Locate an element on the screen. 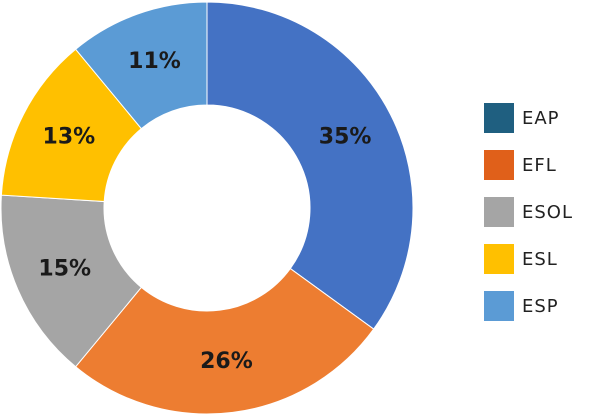  legend-label: ESP is located at coordinates (540, 306).